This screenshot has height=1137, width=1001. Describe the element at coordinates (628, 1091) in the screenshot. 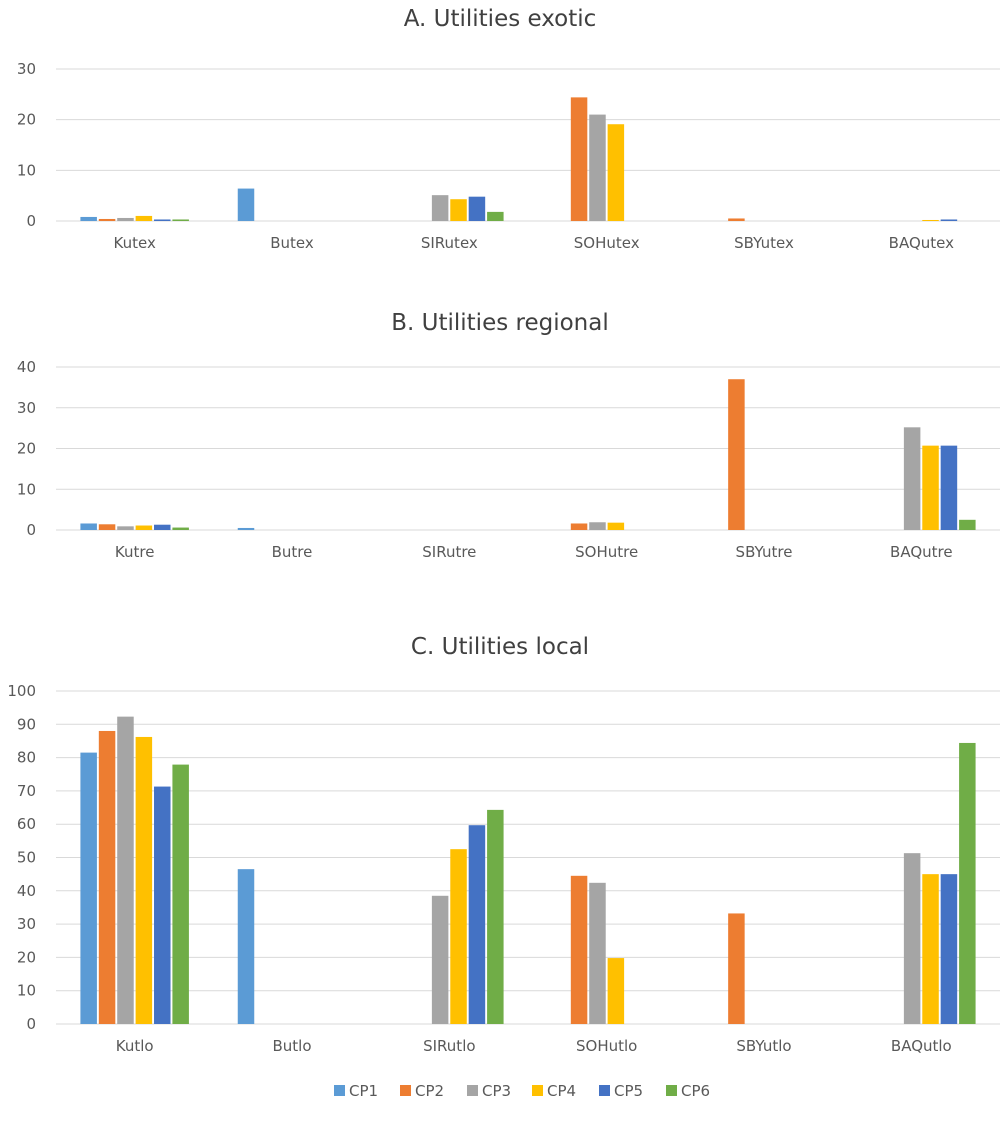

I see `legend-label: CP5` at that location.